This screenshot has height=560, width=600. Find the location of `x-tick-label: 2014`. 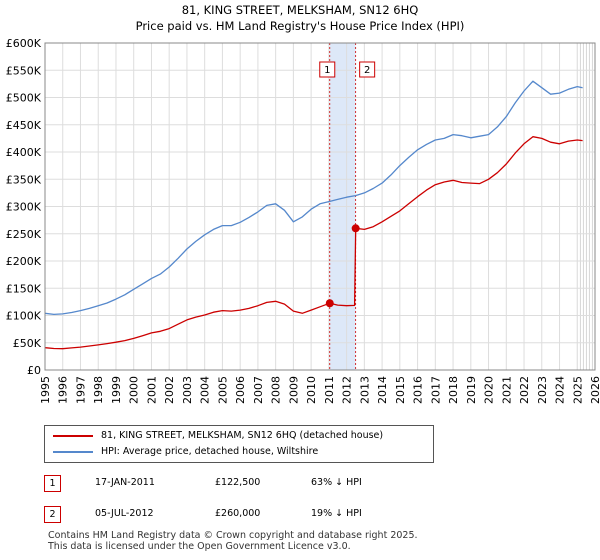

x-tick-label: 2014 is located at coordinates (382, 390).